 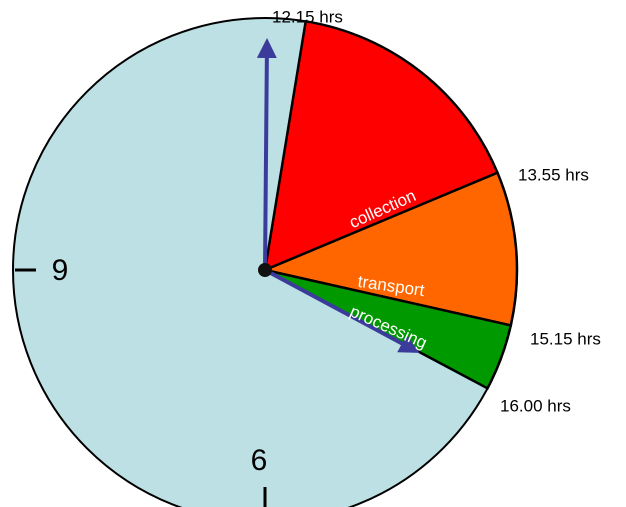 What do you see at coordinates (265, 270) in the screenshot?
I see `center-dot` at bounding box center [265, 270].